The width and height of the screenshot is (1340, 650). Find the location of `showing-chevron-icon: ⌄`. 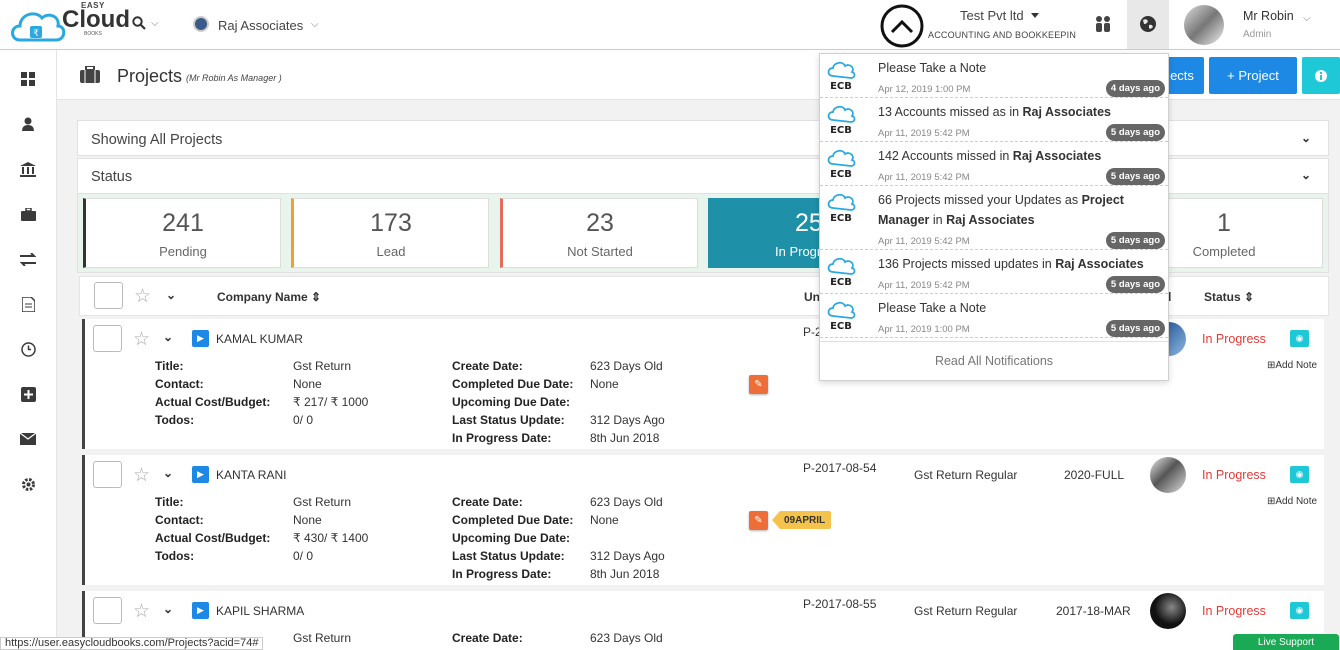

showing-chevron-icon: ⌄ is located at coordinates (1306, 138).